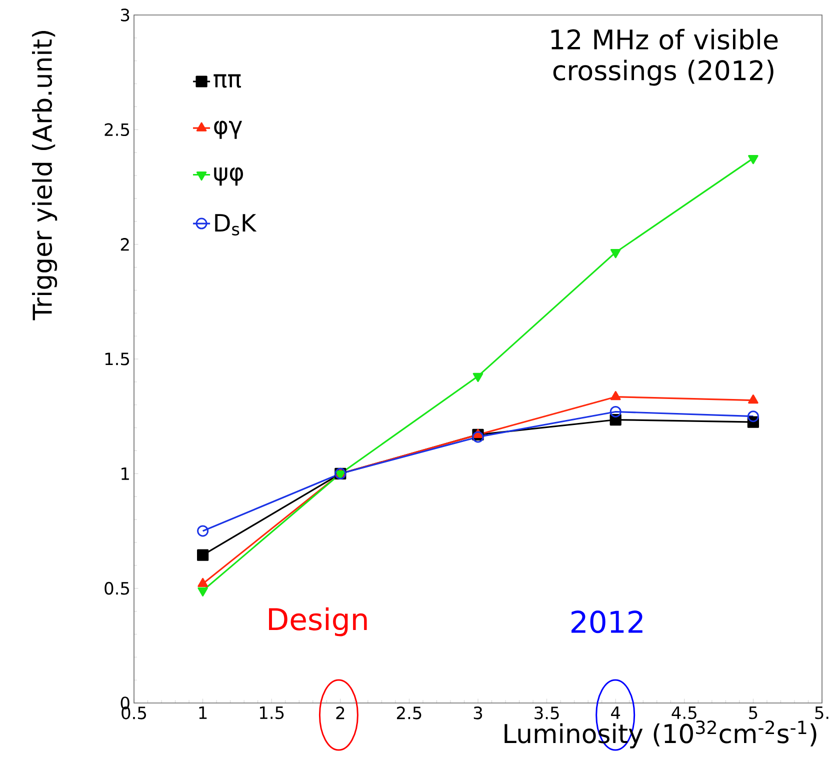  I want to click on x-tick-label: 5, so click(753, 713).